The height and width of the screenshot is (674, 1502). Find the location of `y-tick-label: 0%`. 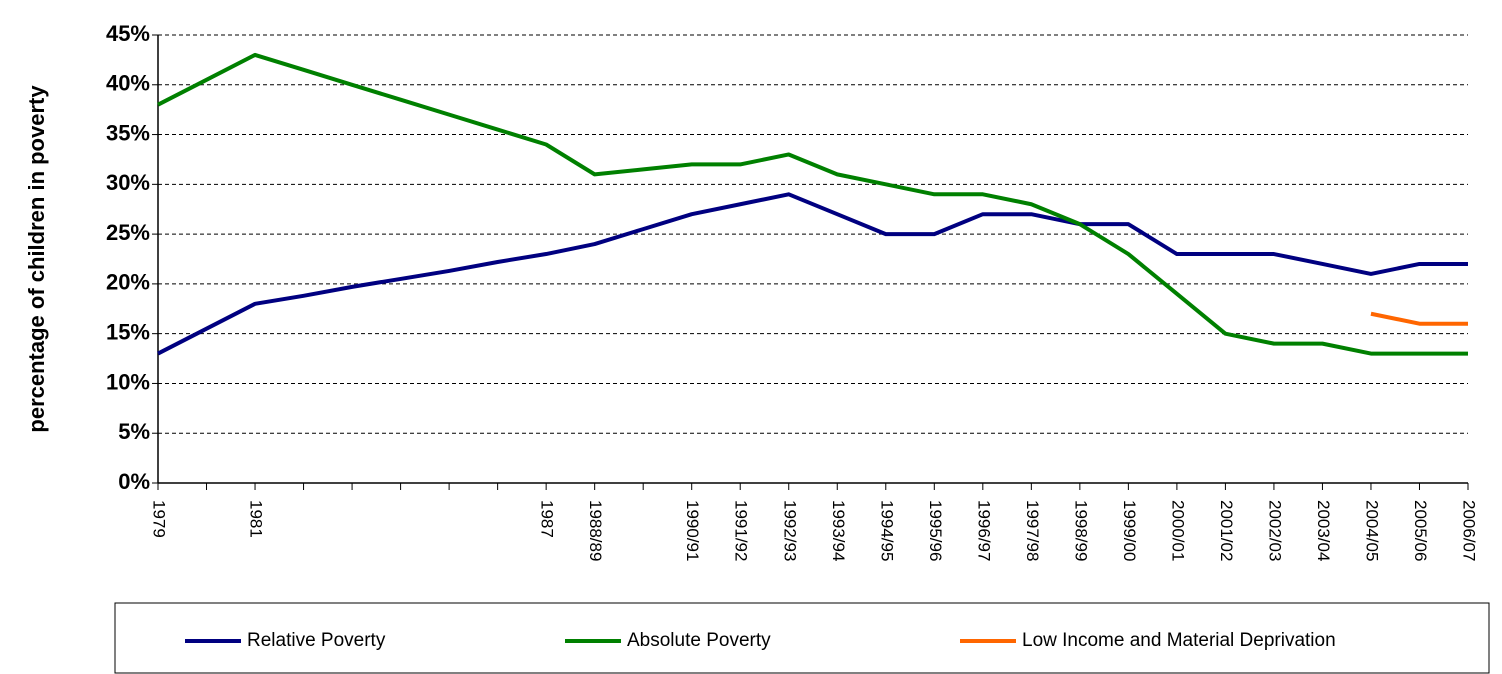

y-tick-label: 0% is located at coordinates (134, 481).